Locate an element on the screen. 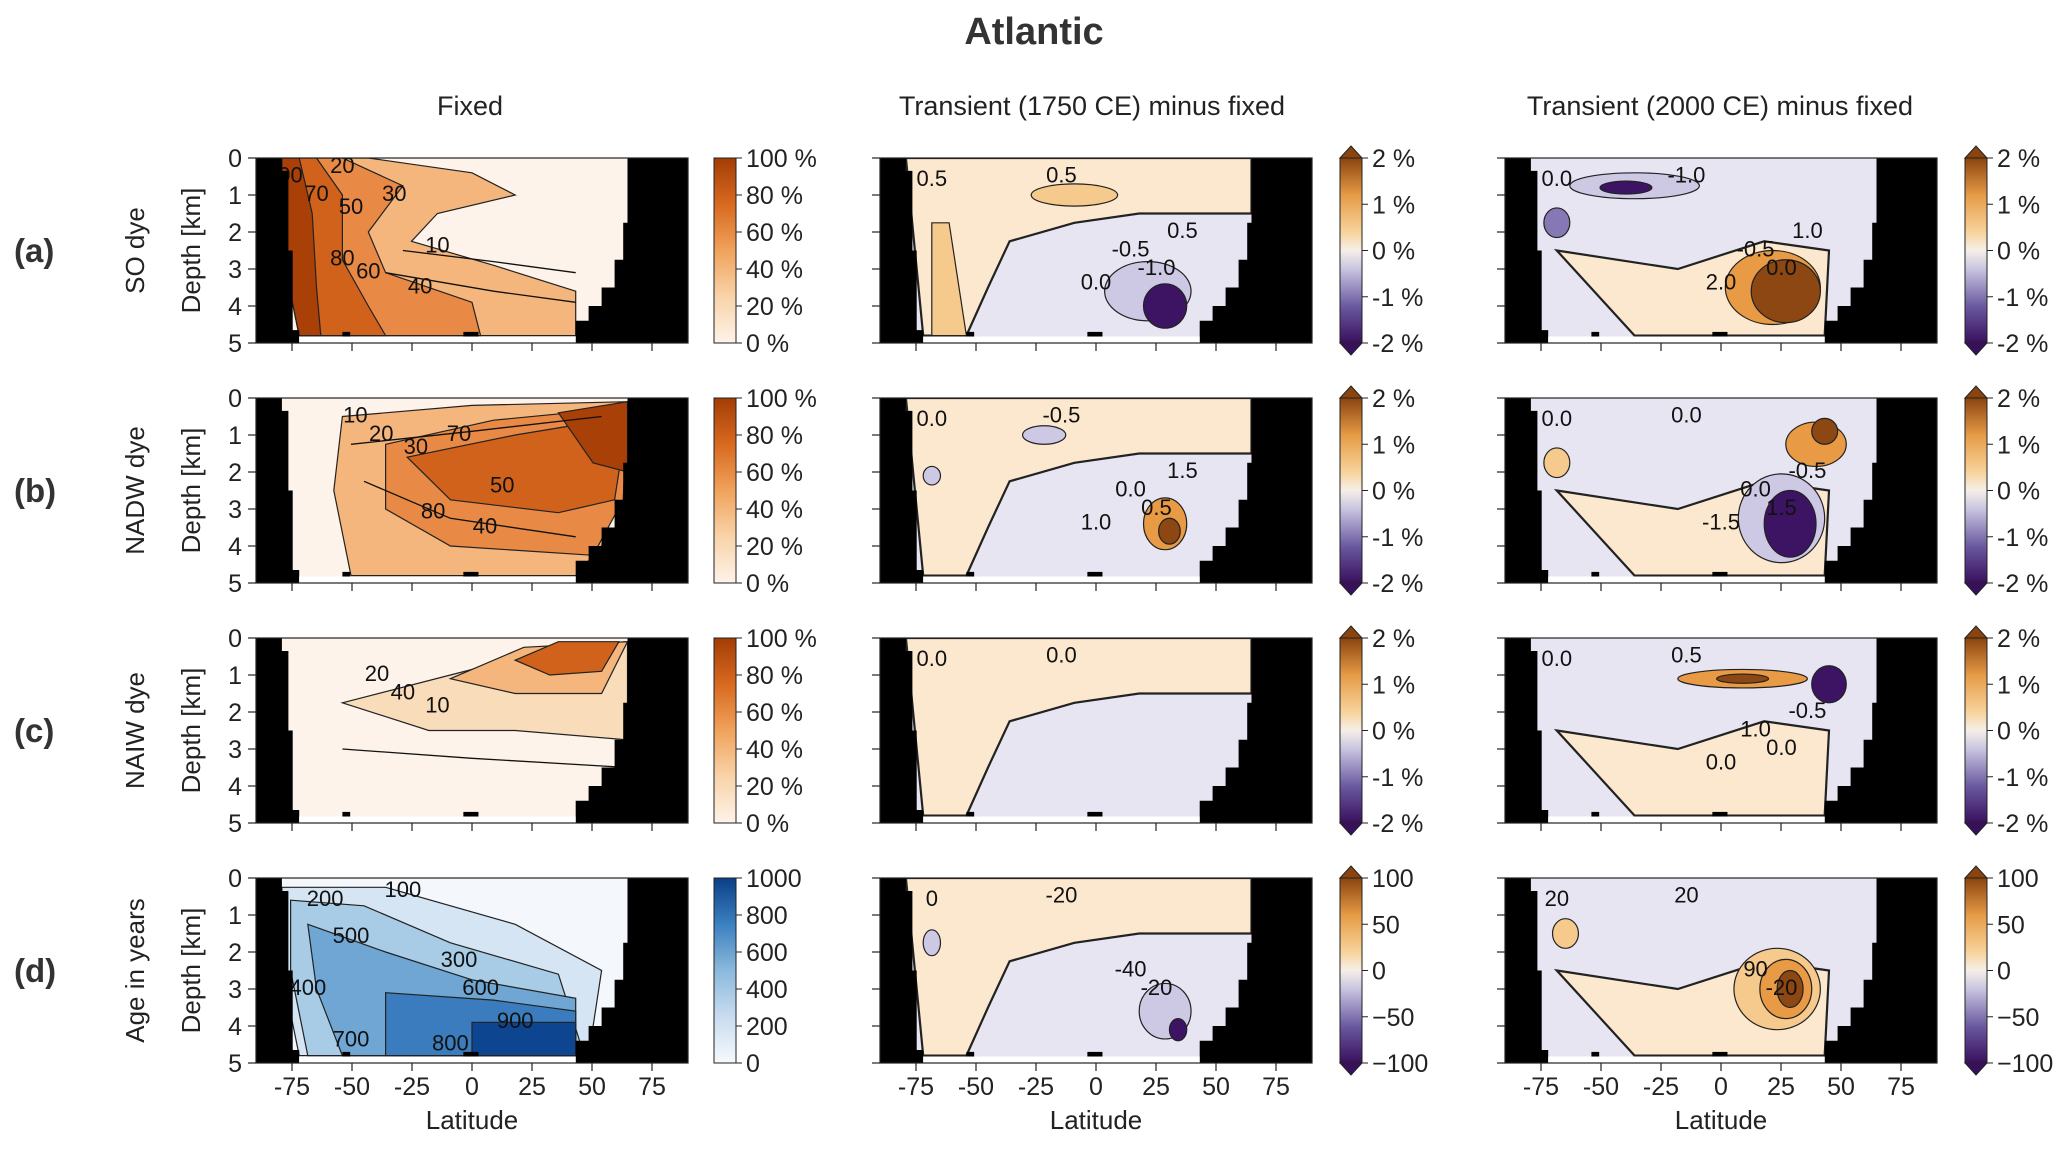 This screenshot has width=2067, height=1154. colorbar-tick-label: 60 % is located at coordinates (774, 233).